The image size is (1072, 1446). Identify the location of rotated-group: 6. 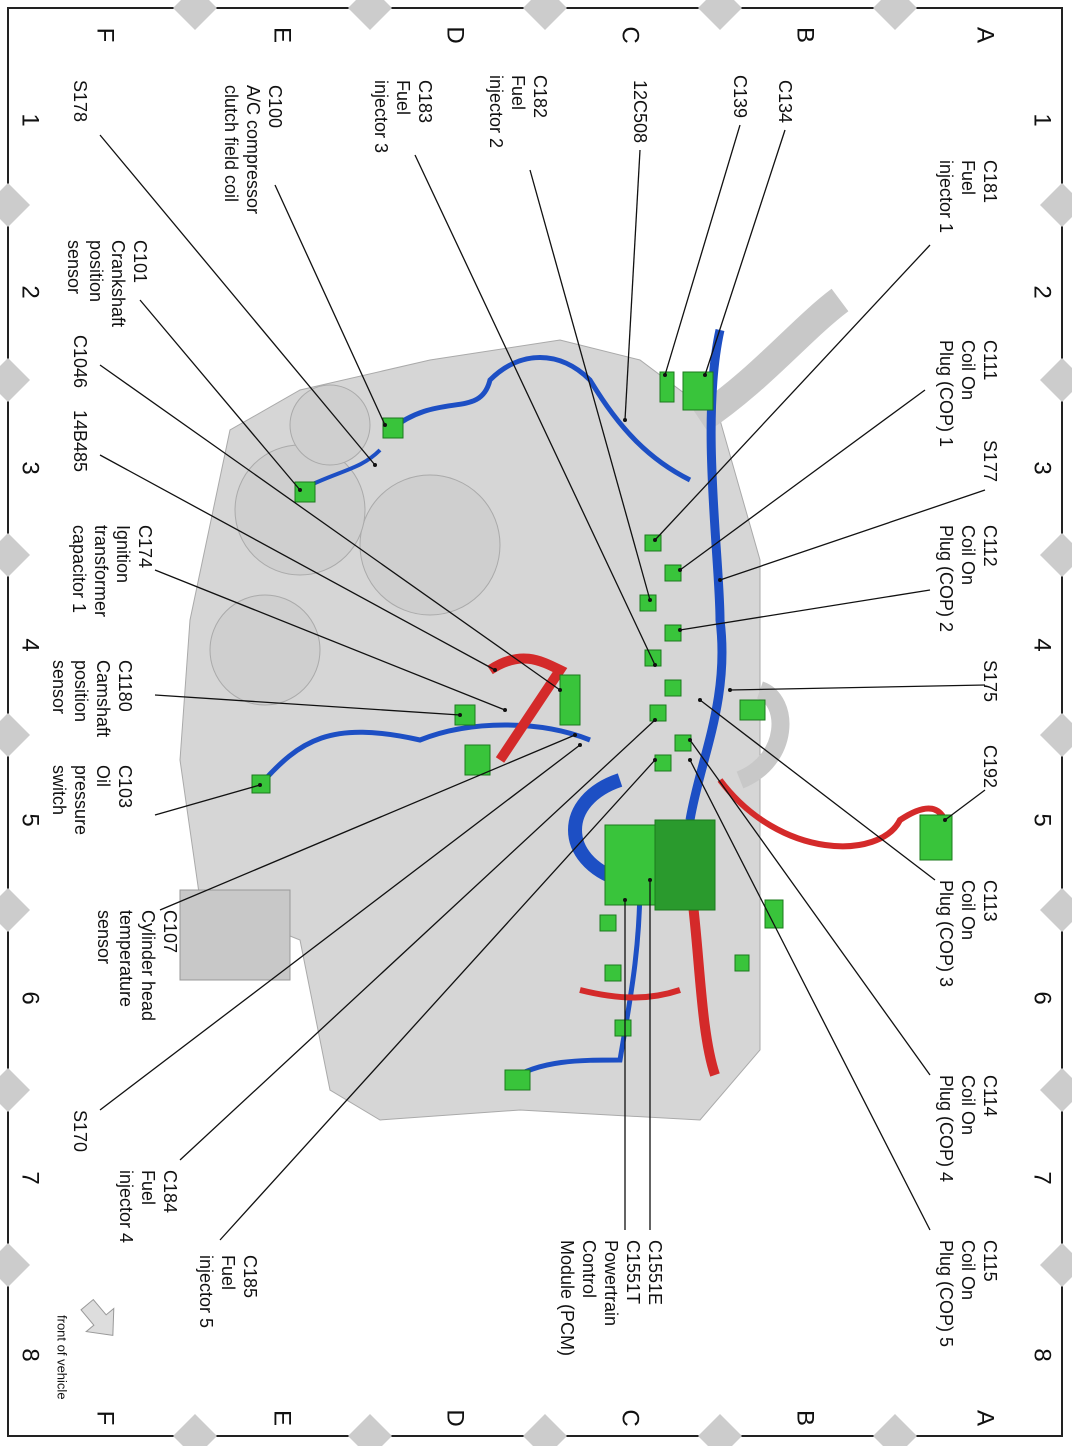
(1042, 997).